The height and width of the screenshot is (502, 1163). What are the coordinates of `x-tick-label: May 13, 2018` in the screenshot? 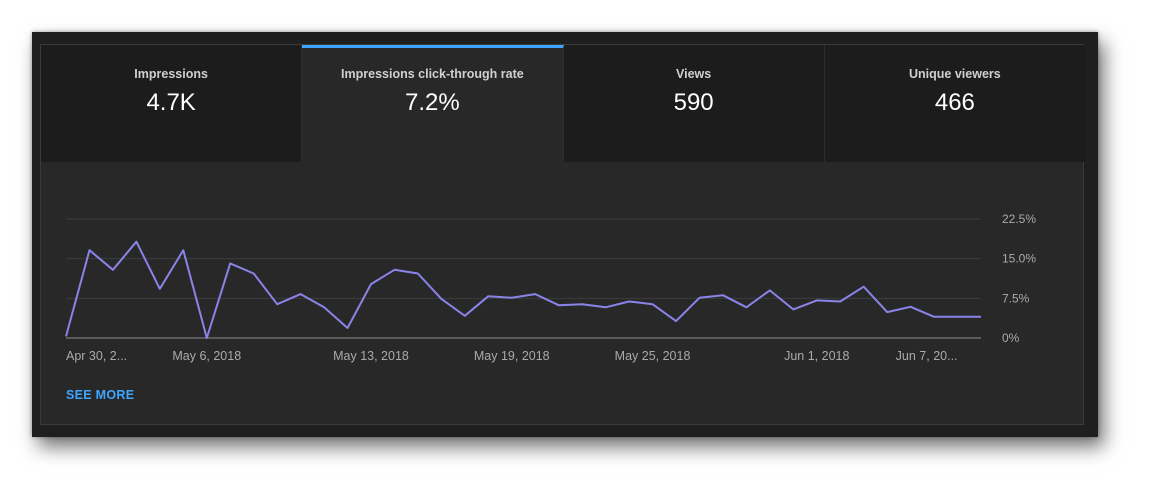 It's located at (371, 356).